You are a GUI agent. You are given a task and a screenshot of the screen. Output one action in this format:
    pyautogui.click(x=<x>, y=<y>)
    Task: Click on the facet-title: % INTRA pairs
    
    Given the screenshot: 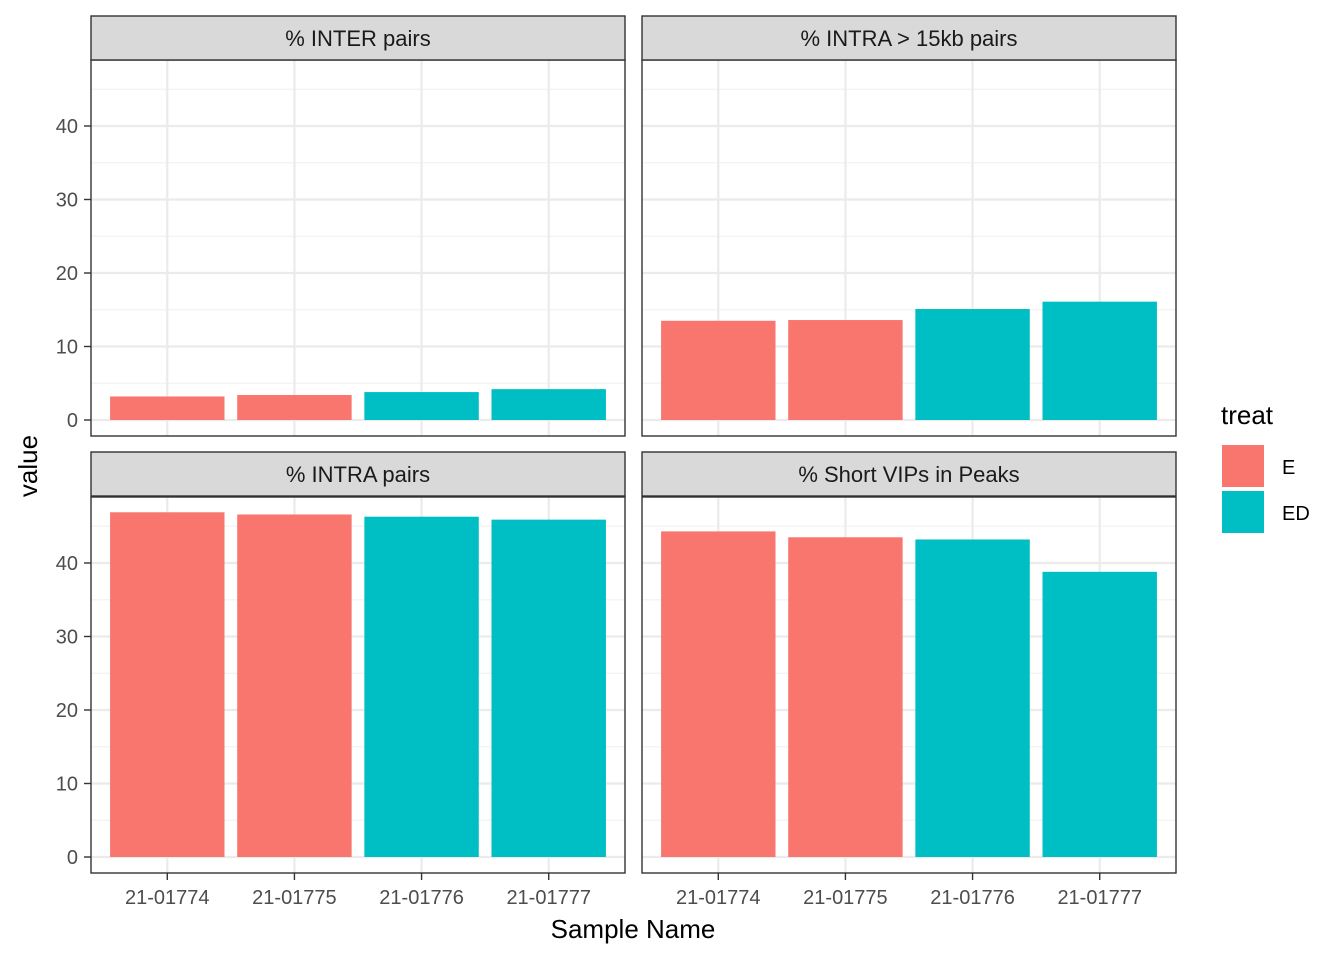 What is the action you would take?
    pyautogui.click(x=358, y=474)
    